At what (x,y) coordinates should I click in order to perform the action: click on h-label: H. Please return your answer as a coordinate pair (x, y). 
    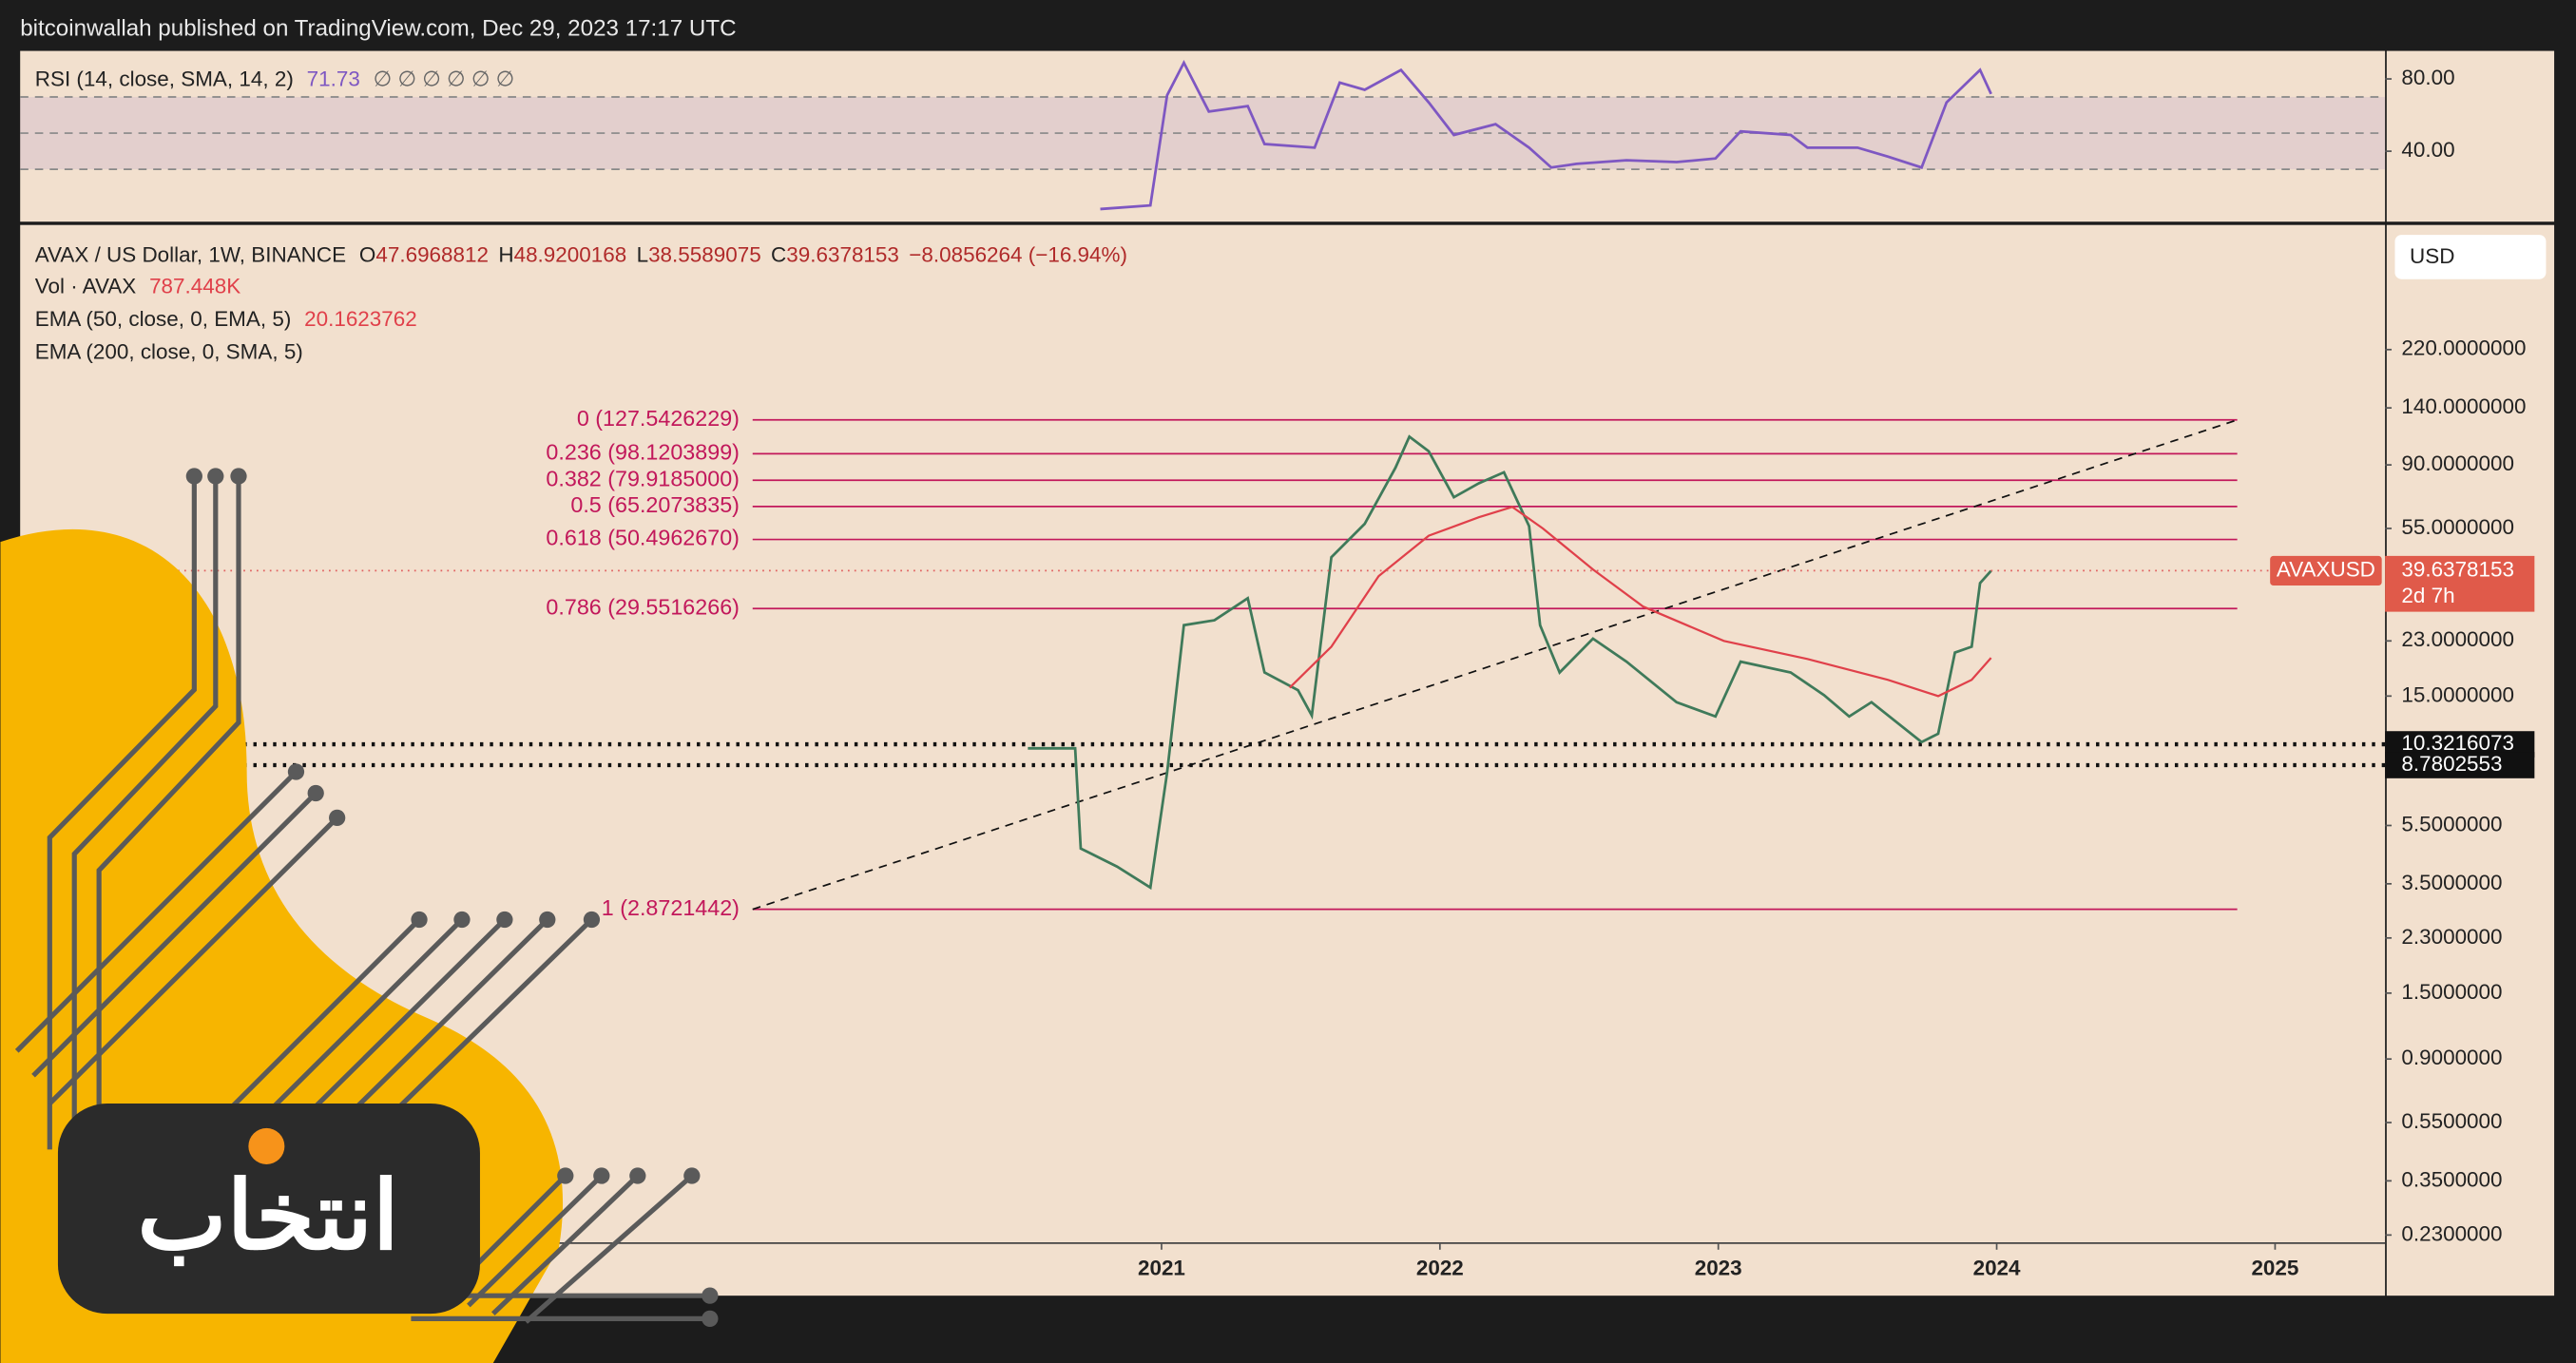
    Looking at the image, I should click on (506, 254).